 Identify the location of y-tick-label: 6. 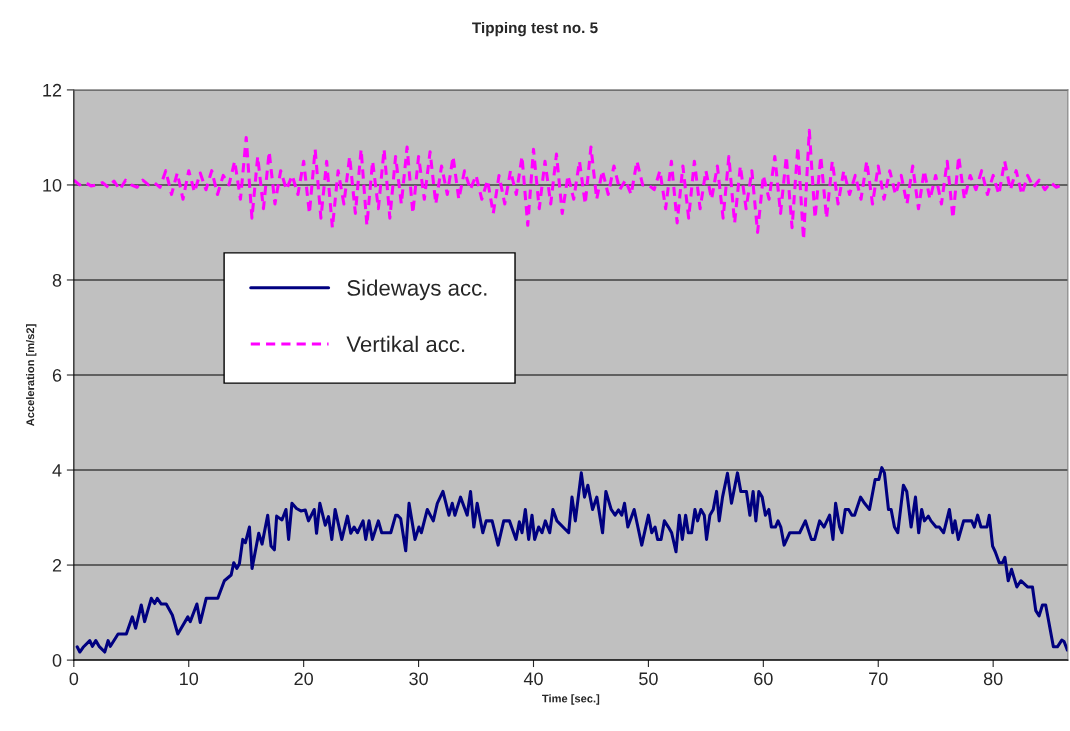
(57, 375).